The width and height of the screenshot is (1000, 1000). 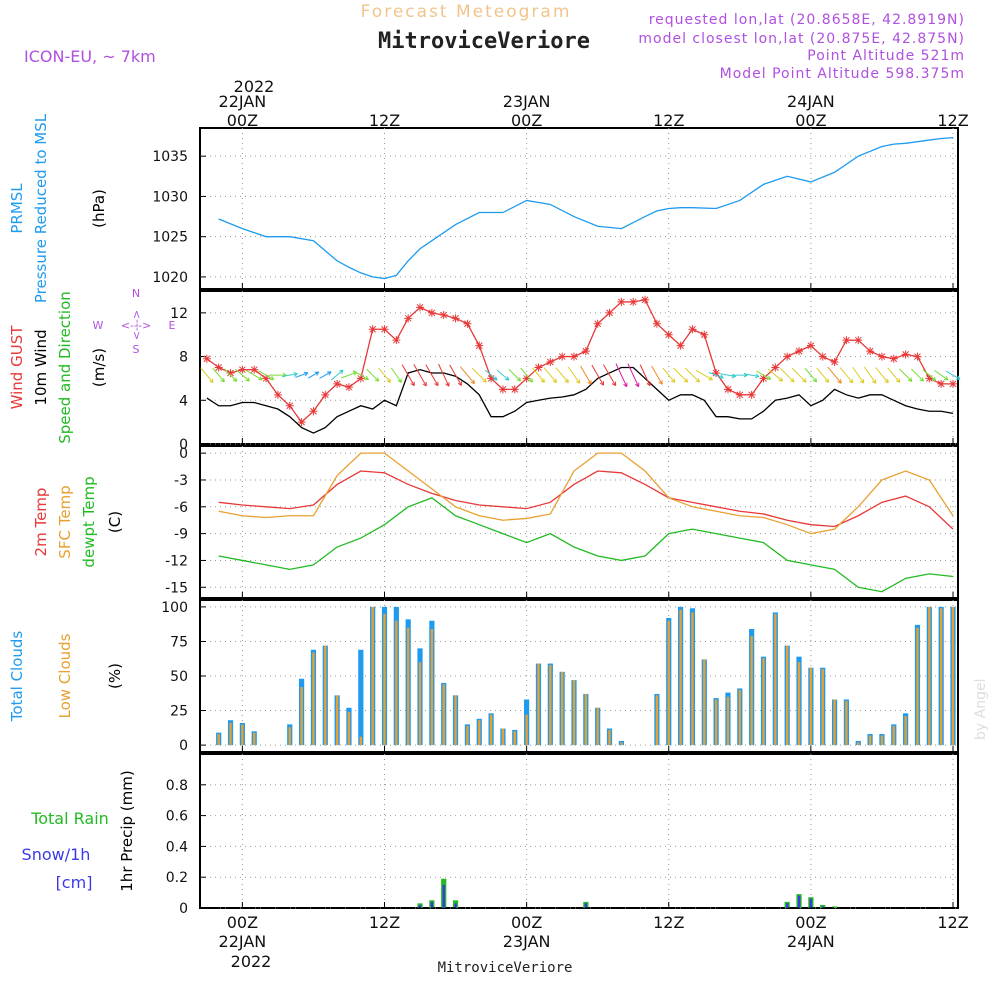 What do you see at coordinates (170, 278) in the screenshot?
I see `y-tick-label: 1020` at bounding box center [170, 278].